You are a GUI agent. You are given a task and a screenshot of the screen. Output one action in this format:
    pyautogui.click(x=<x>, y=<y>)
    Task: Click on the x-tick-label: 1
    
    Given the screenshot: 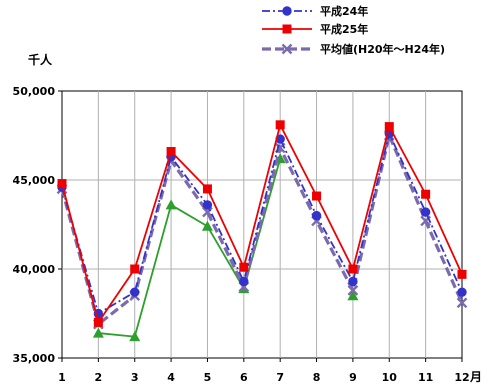 What is the action you would take?
    pyautogui.click(x=62, y=377)
    